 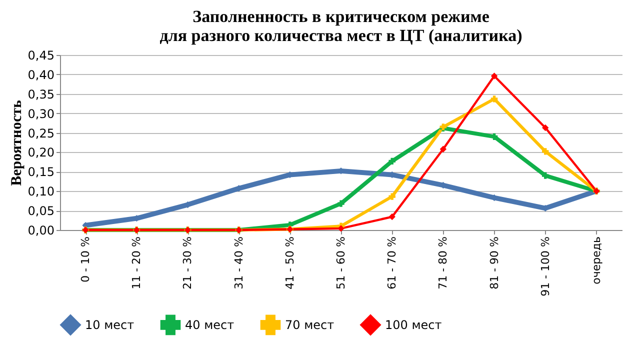 What do you see at coordinates (41, 75) in the screenshot?
I see `y-tick-label: 0,40` at bounding box center [41, 75].